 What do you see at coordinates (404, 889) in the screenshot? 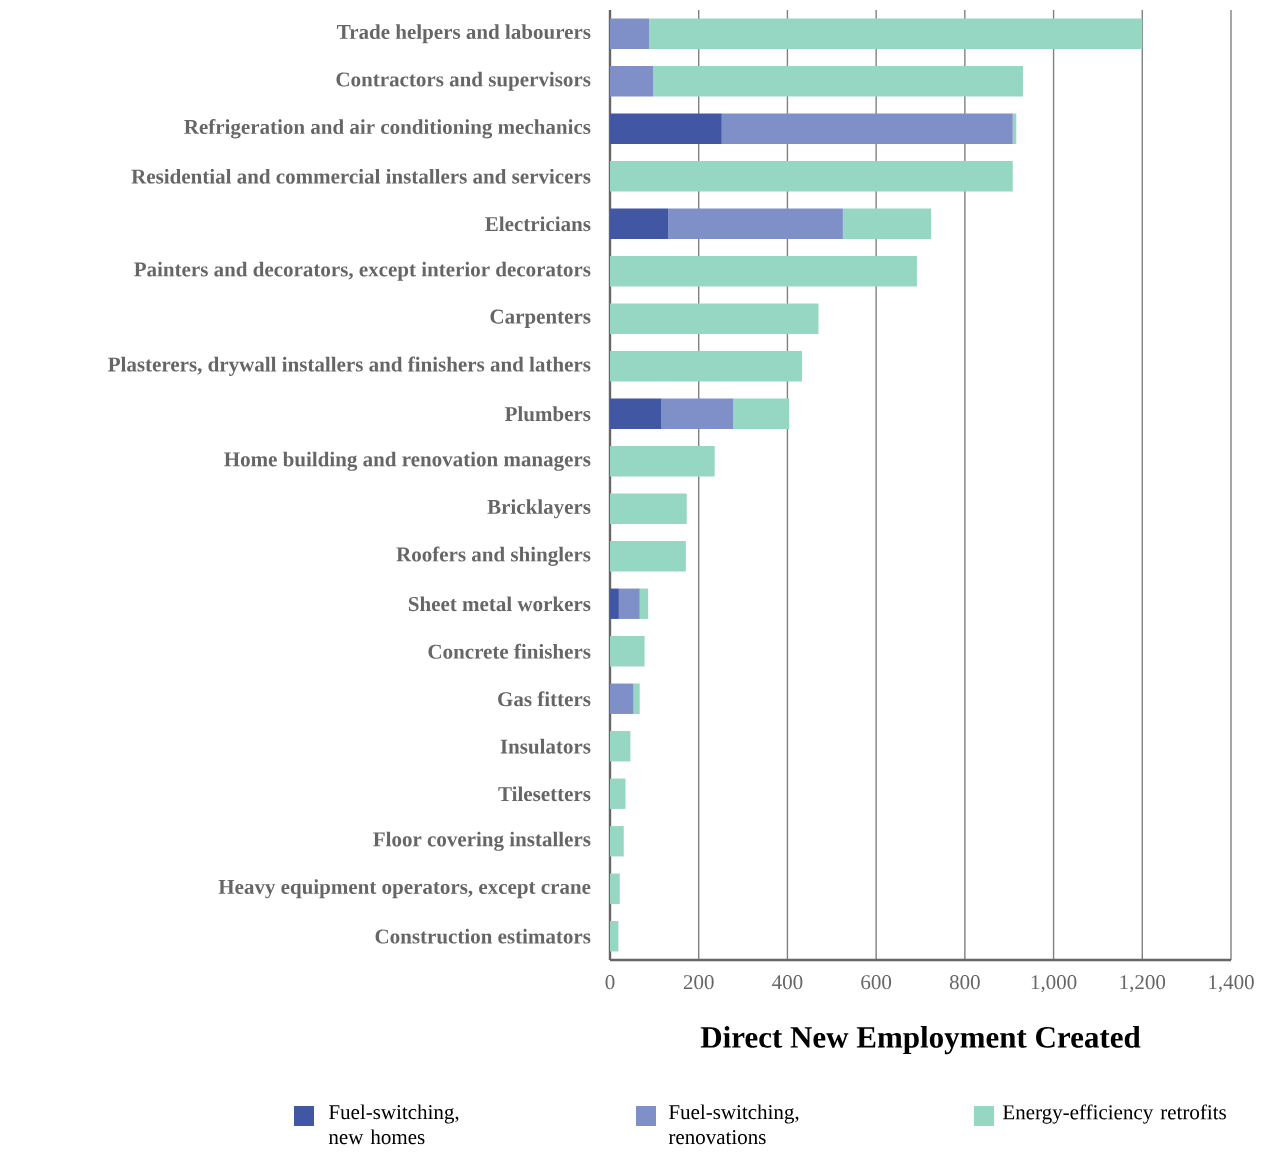
I see `y-tick-label: Heavy equipment operators, except crane` at bounding box center [404, 889].